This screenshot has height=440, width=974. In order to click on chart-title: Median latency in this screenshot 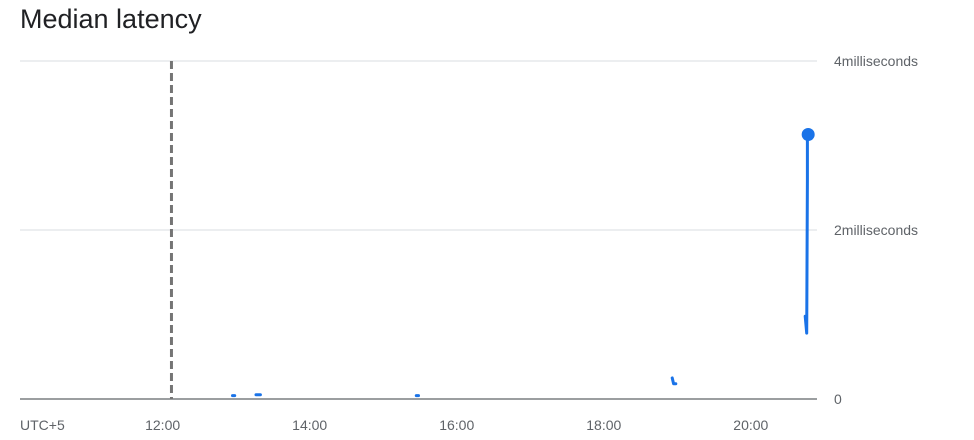, I will do `click(111, 19)`.